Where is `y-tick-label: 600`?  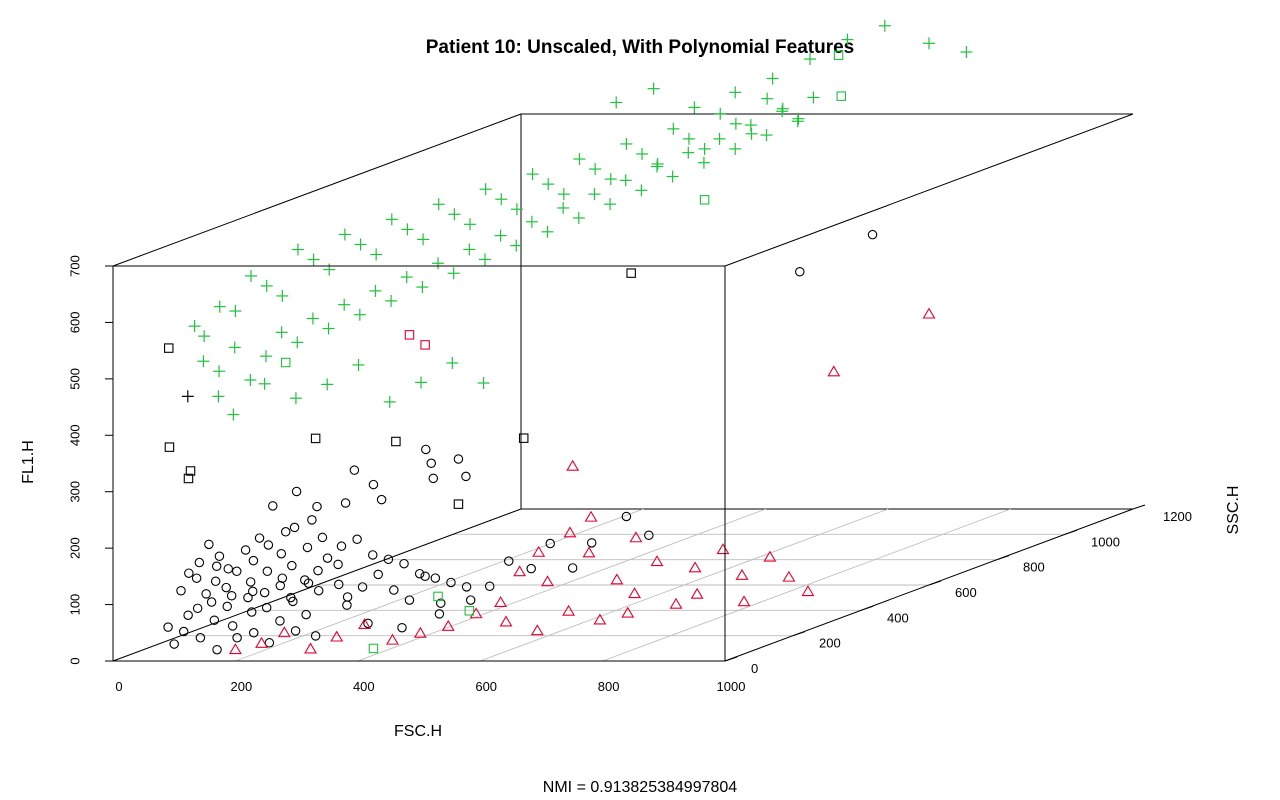
y-tick-label: 600 is located at coordinates (966, 592).